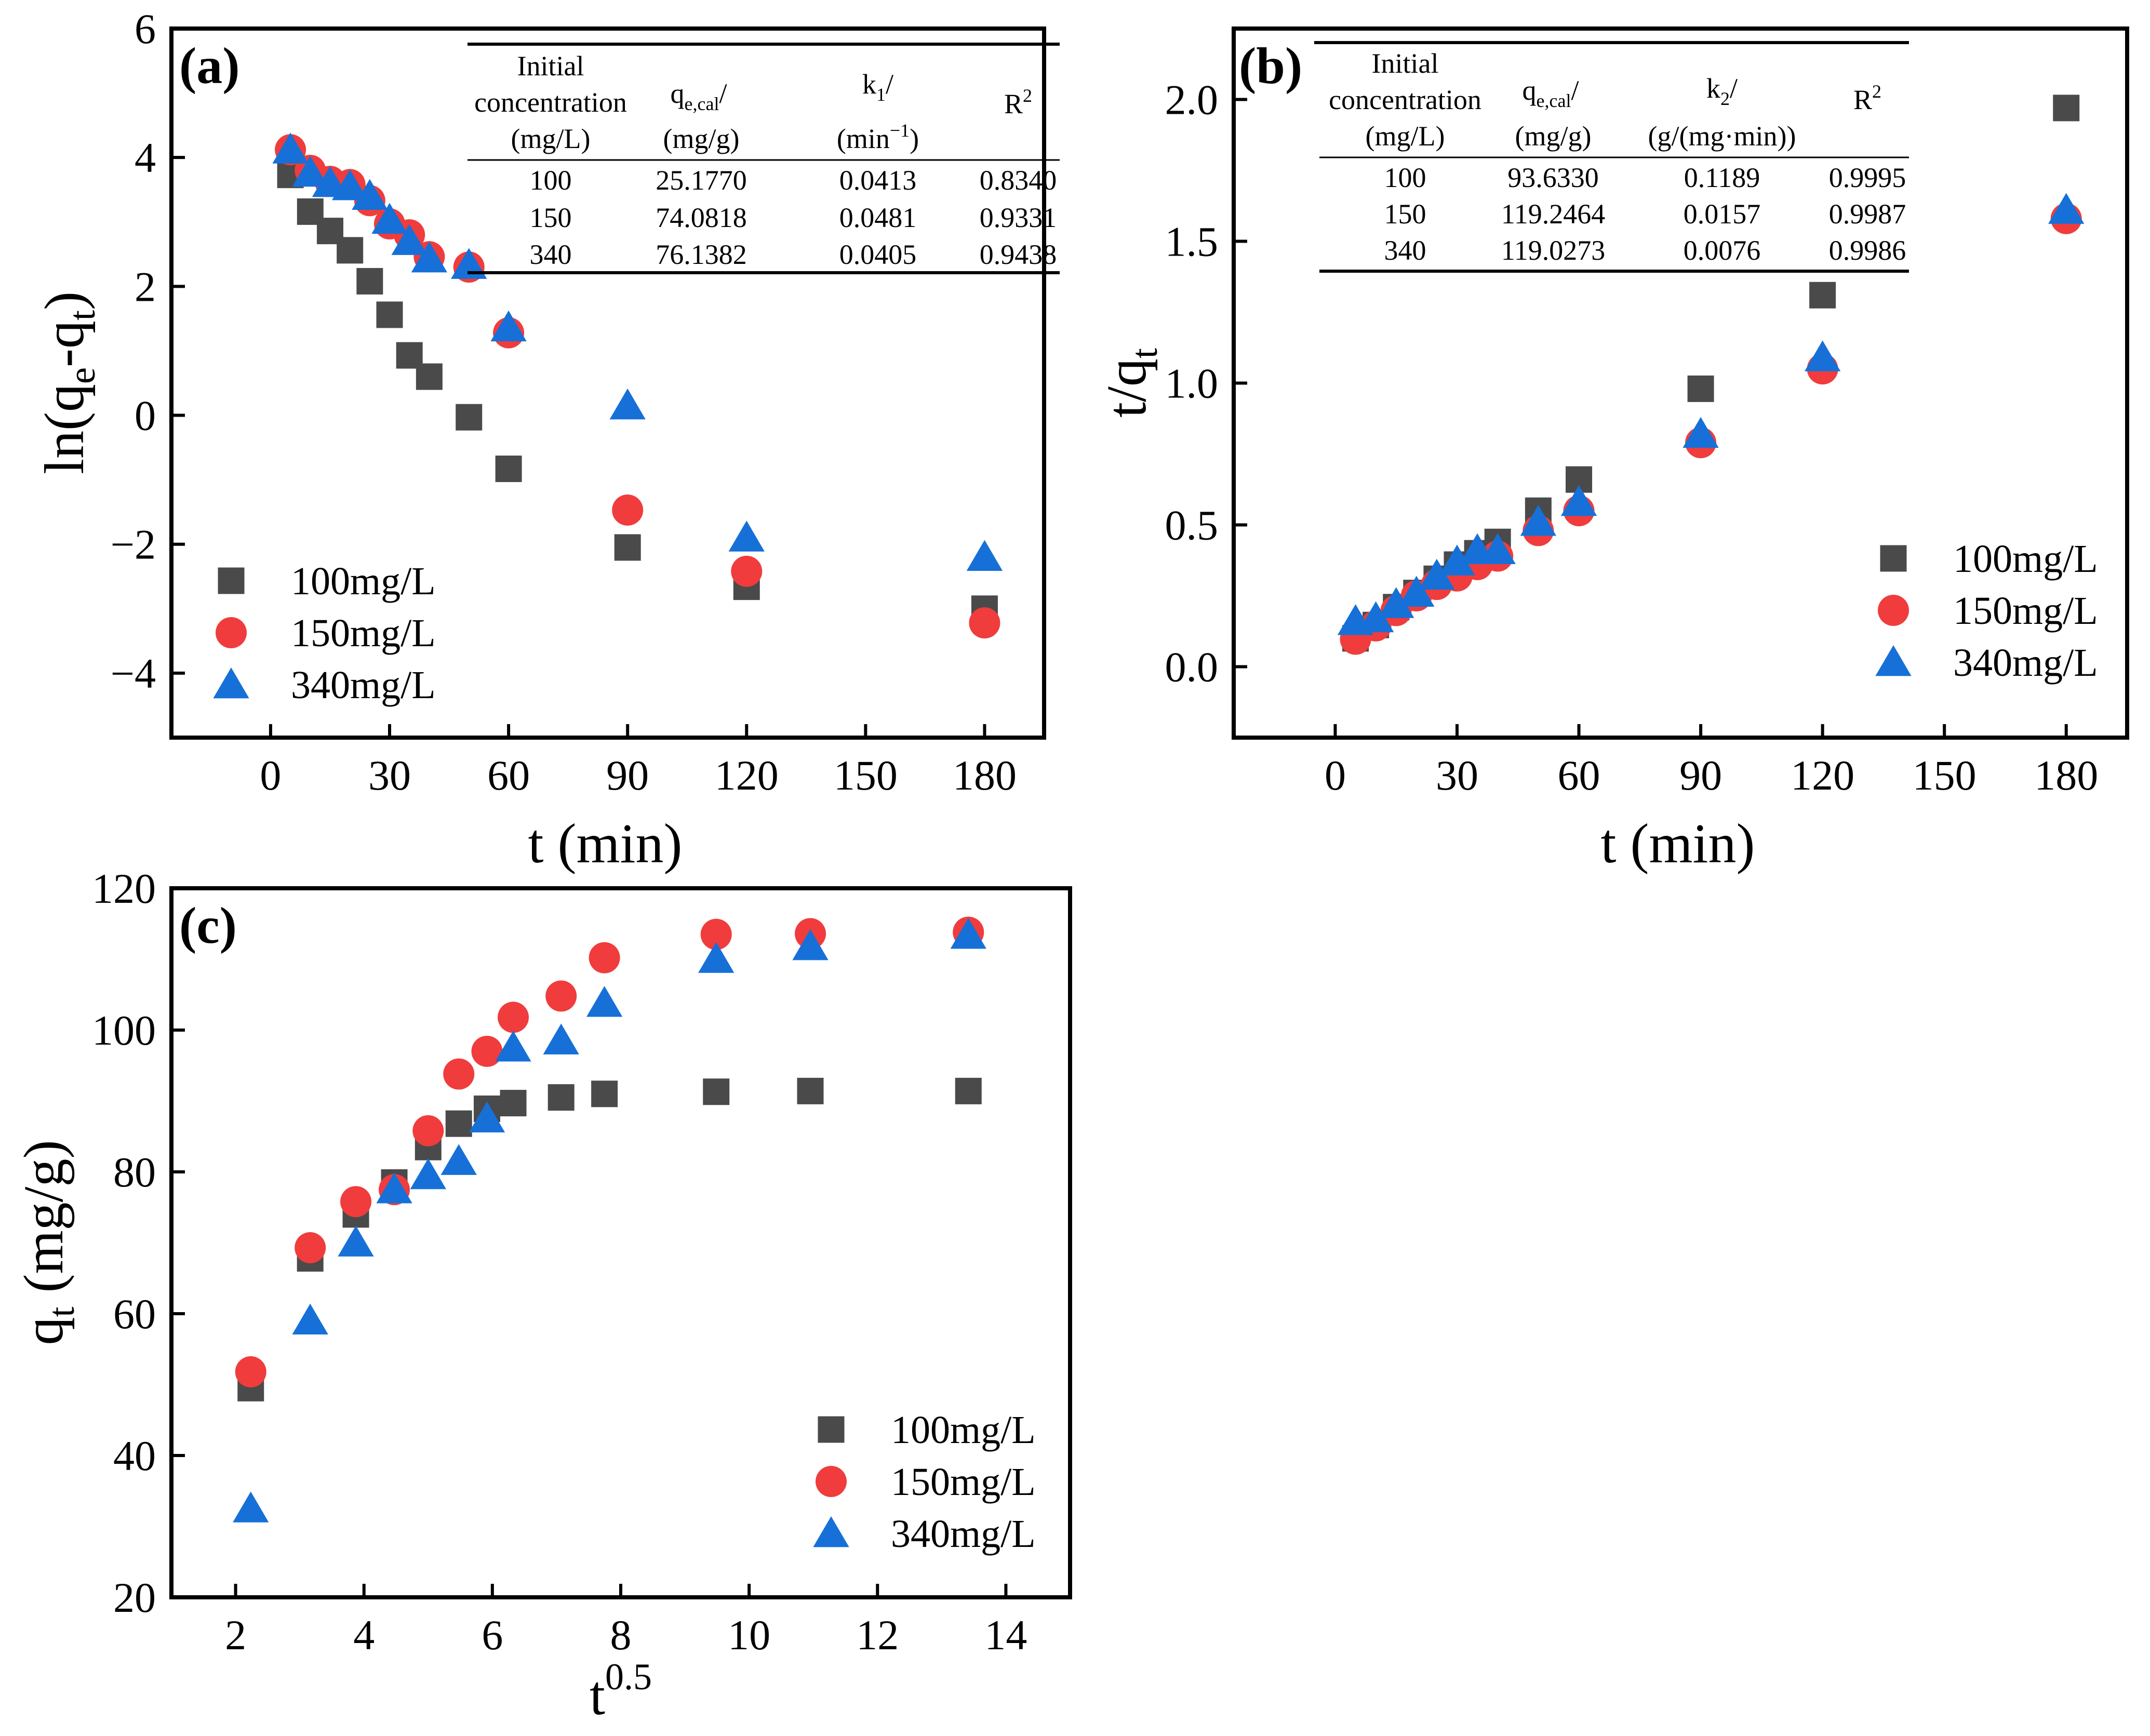 The image size is (2150, 1736). I want to click on panel-a-y-axis-title: ln(qe-qt), so click(68, 382).